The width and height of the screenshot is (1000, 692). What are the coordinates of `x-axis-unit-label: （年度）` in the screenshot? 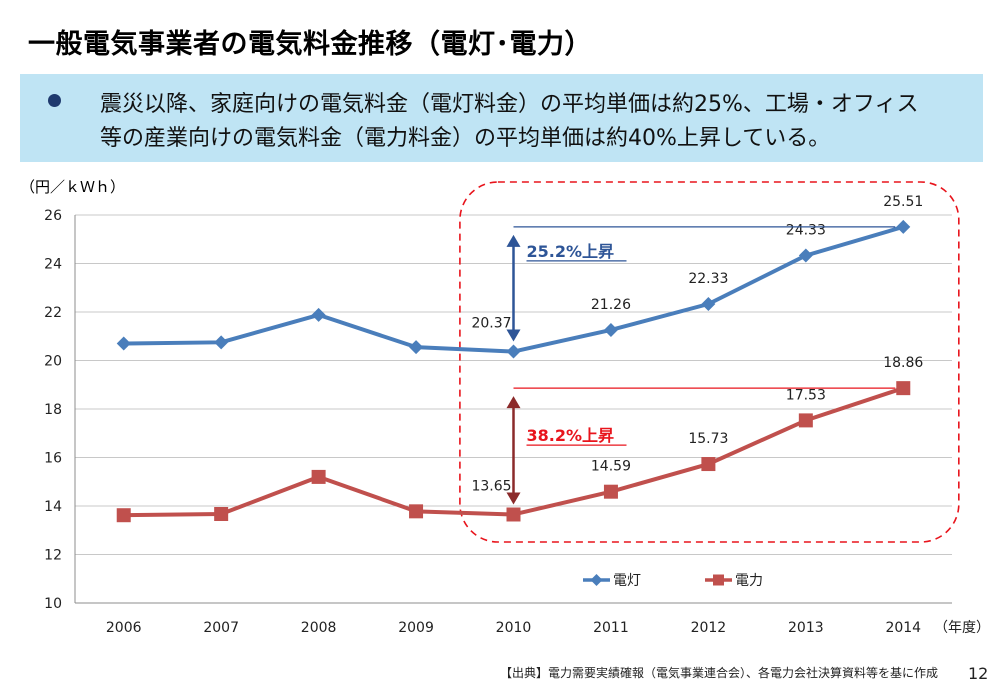 It's located at (962, 628).